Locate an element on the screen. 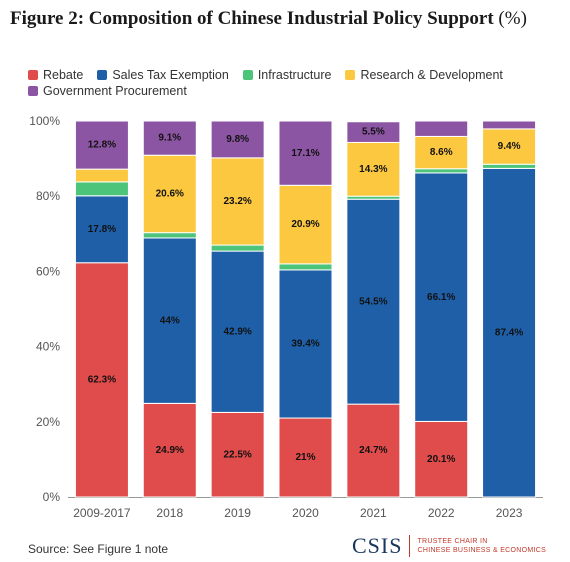 The height and width of the screenshot is (562, 570). bar-value-label: 8.6% is located at coordinates (441, 152).